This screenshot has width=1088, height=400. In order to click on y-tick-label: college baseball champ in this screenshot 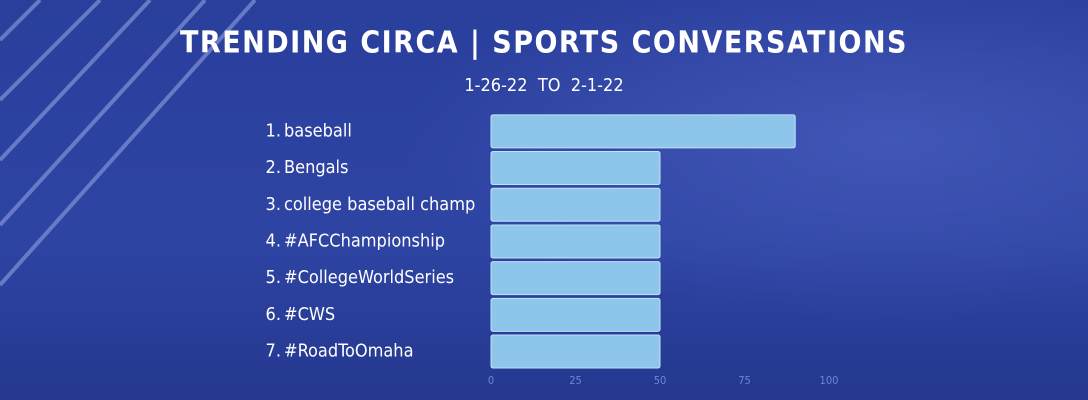, I will do `click(379, 204)`.